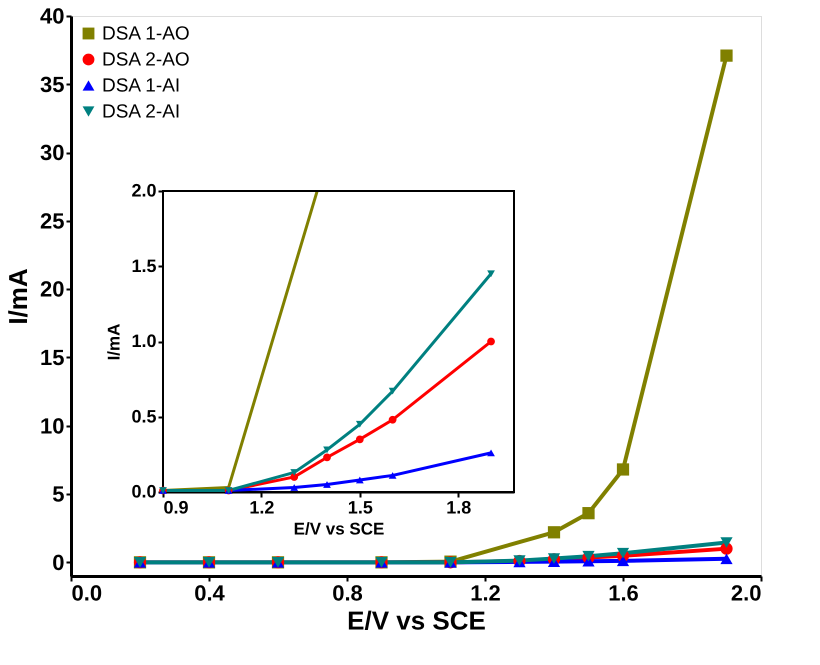 This screenshot has height=665, width=820. I want to click on y-tick-label: 2.0, so click(143, 190).